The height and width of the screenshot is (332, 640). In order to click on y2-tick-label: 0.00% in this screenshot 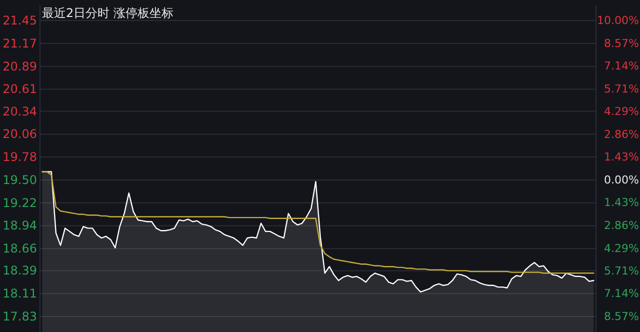, I will do `click(621, 179)`.